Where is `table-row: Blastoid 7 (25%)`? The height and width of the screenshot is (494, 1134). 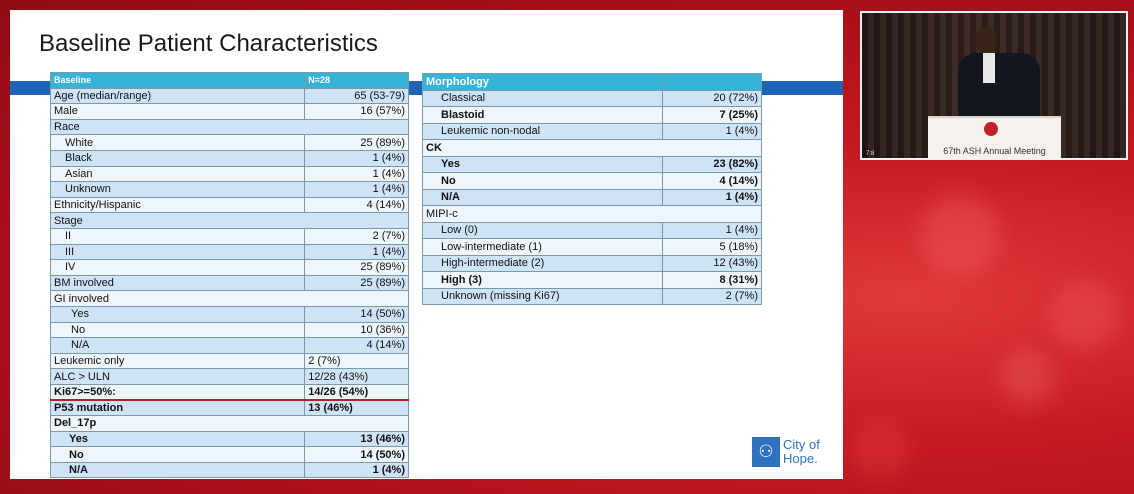
table-row: Blastoid 7 (25%) is located at coordinates (591, 115).